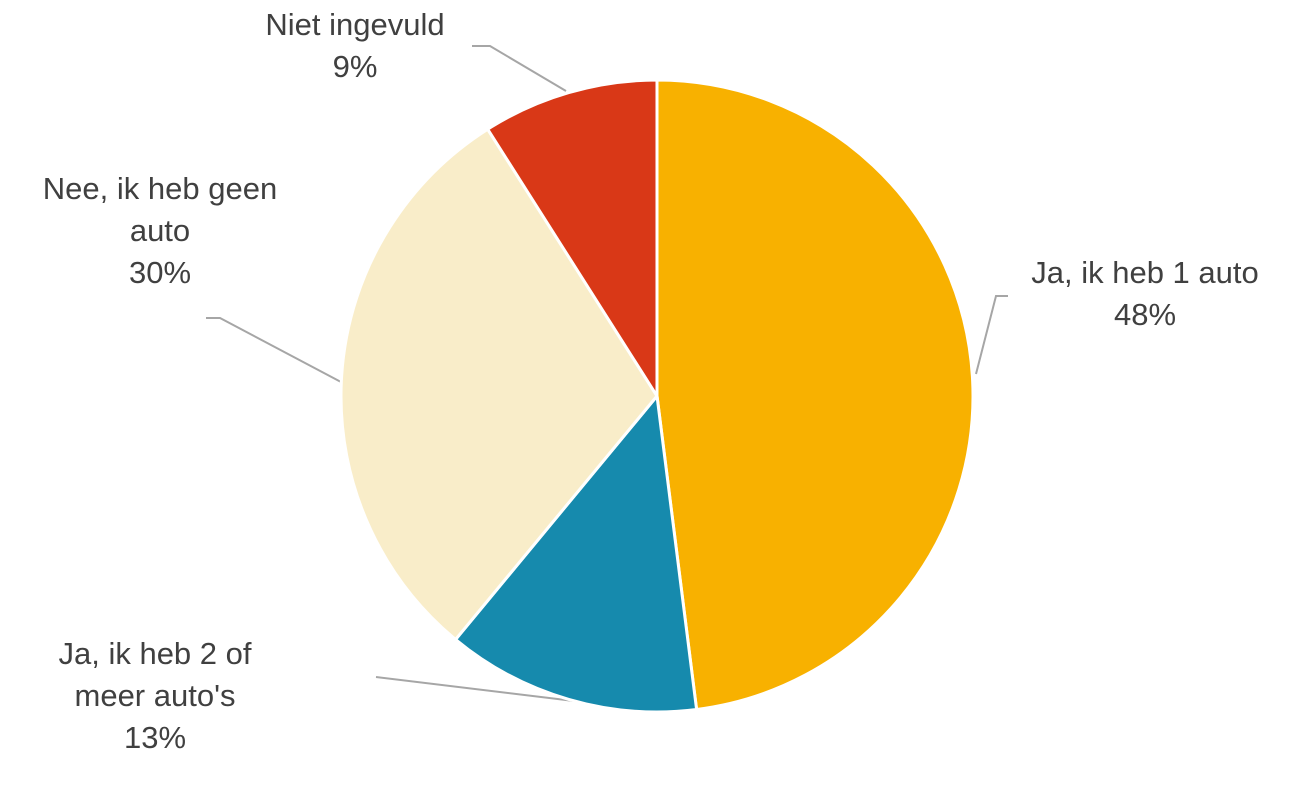 Image resolution: width=1294 pixels, height=786 pixels. What do you see at coordinates (160, 188) in the screenshot?
I see `slice-category-label: Nee, ik heb geen` at bounding box center [160, 188].